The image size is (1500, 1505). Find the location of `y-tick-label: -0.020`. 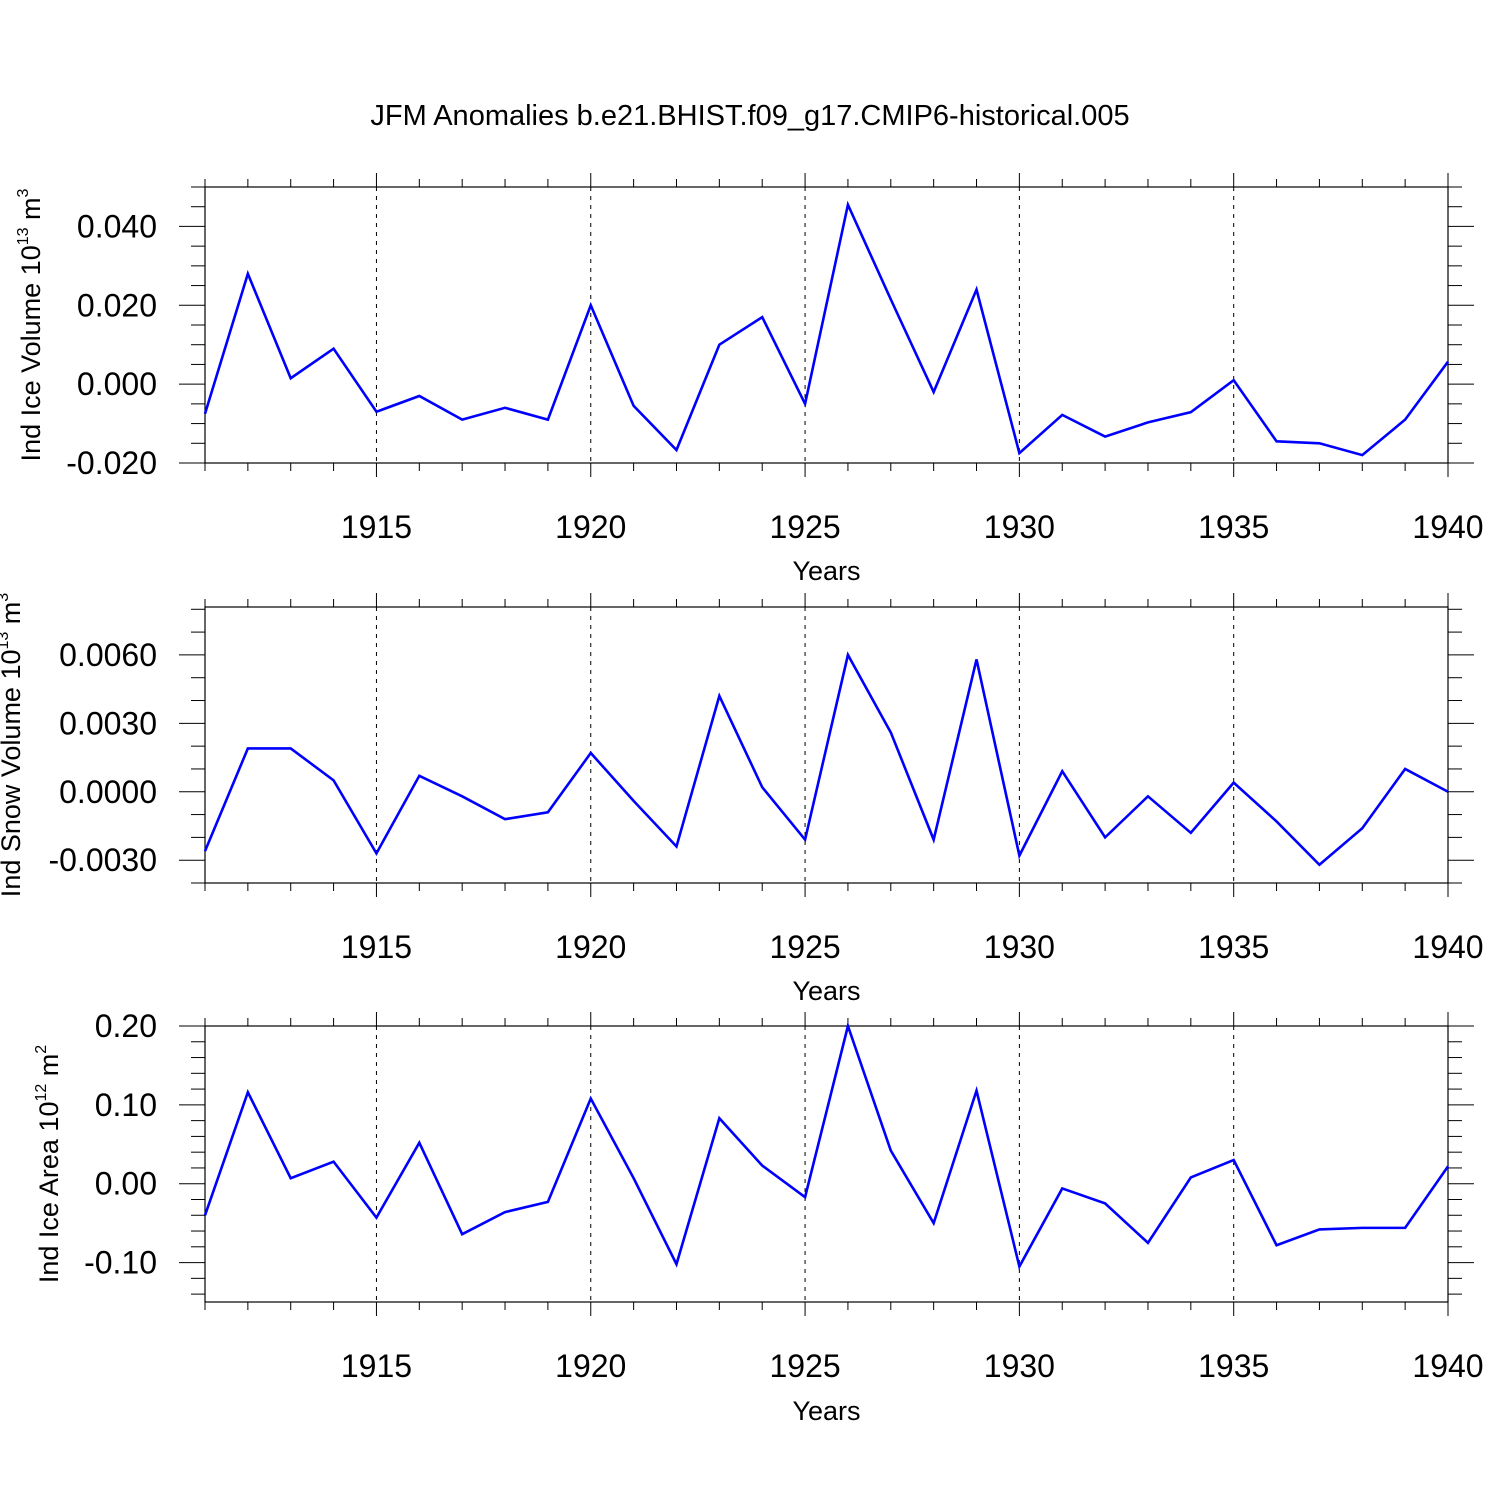

y-tick-label: -0.020 is located at coordinates (111, 463).